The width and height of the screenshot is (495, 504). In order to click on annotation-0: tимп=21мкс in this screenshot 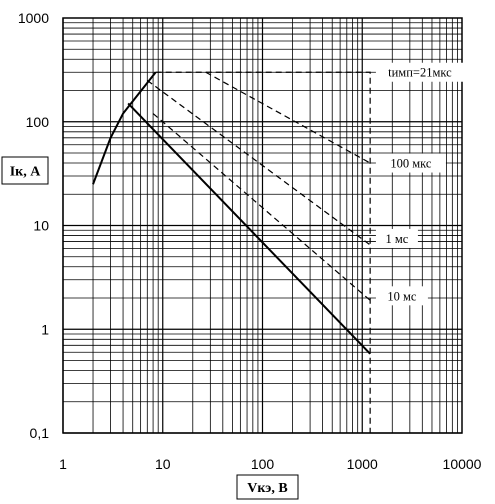, I will do `click(419, 72)`.